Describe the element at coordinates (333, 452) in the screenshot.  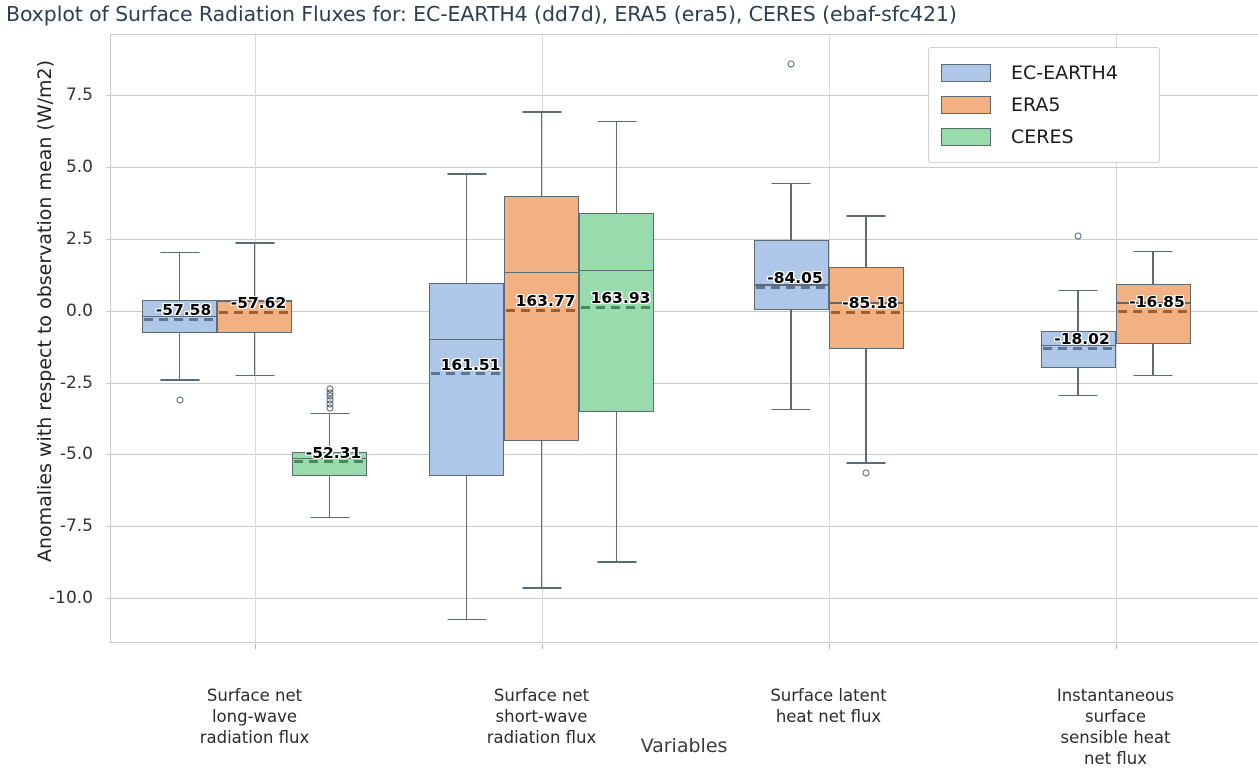
I see `box-value-annotation: -52.31` at that location.